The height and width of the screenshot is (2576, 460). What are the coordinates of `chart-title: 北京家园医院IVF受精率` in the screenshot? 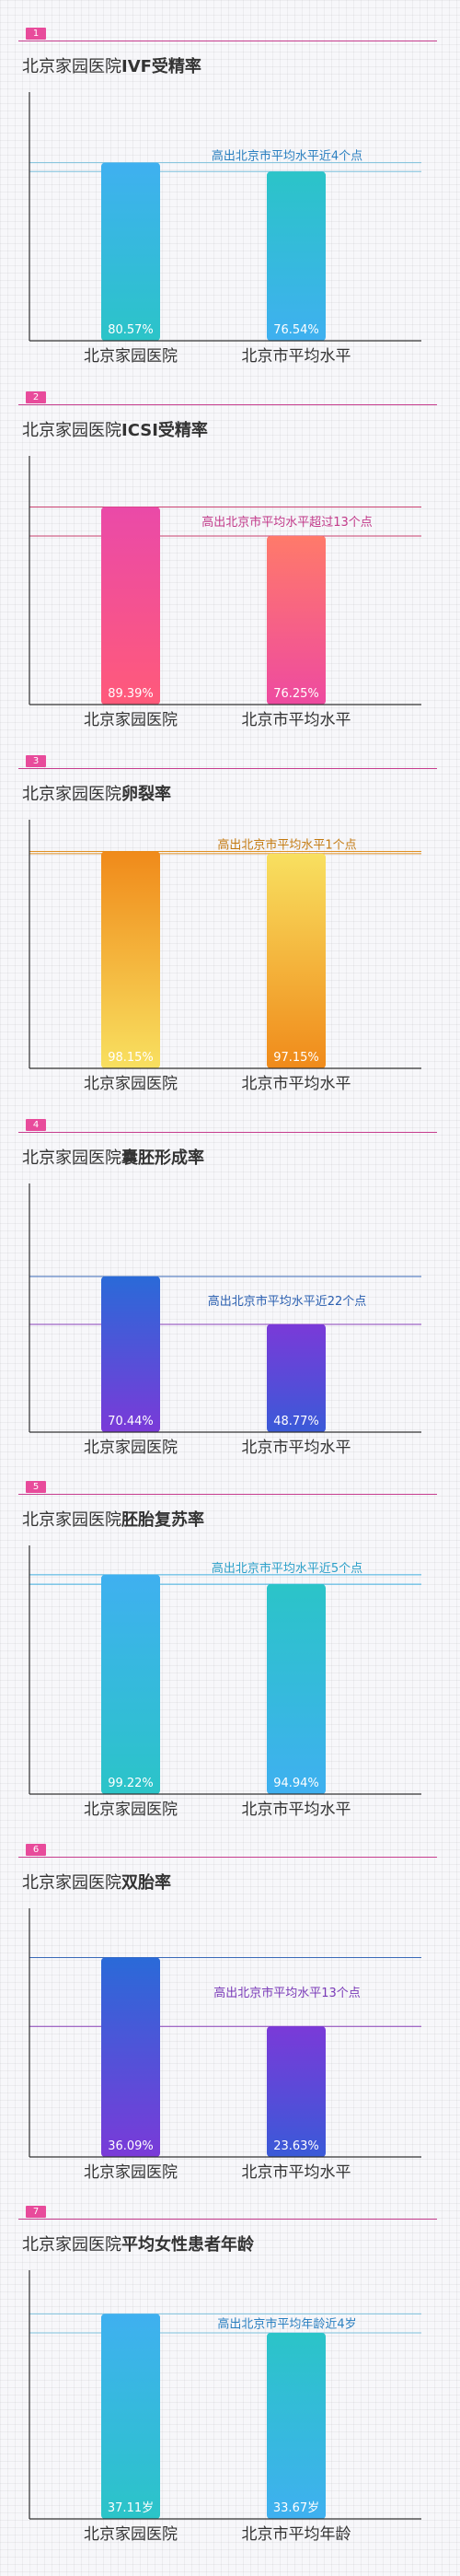 It's located at (111, 65).